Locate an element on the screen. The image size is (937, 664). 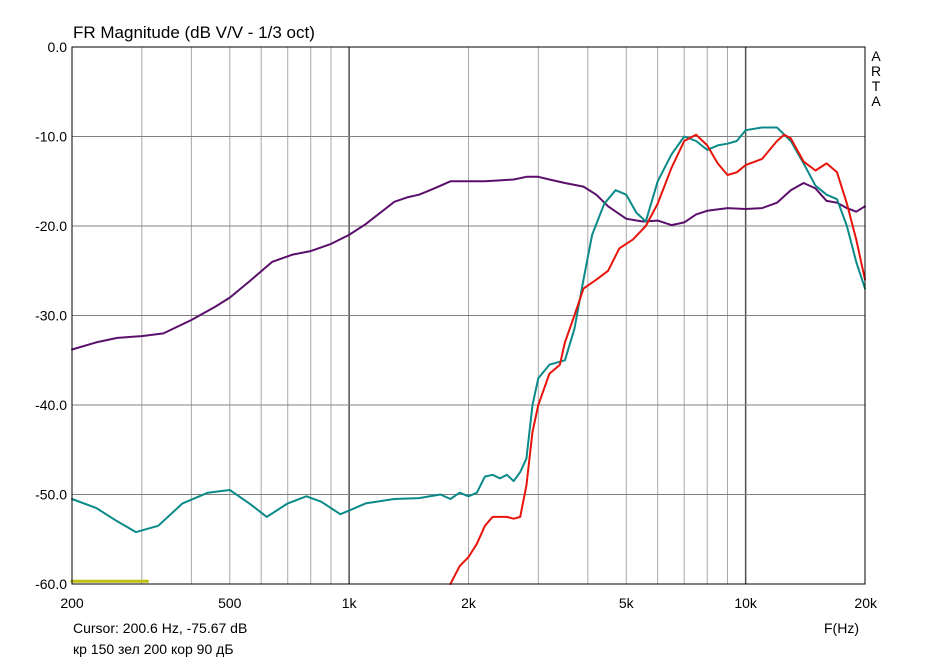
y-tick-label: -50.0 is located at coordinates (51, 495).